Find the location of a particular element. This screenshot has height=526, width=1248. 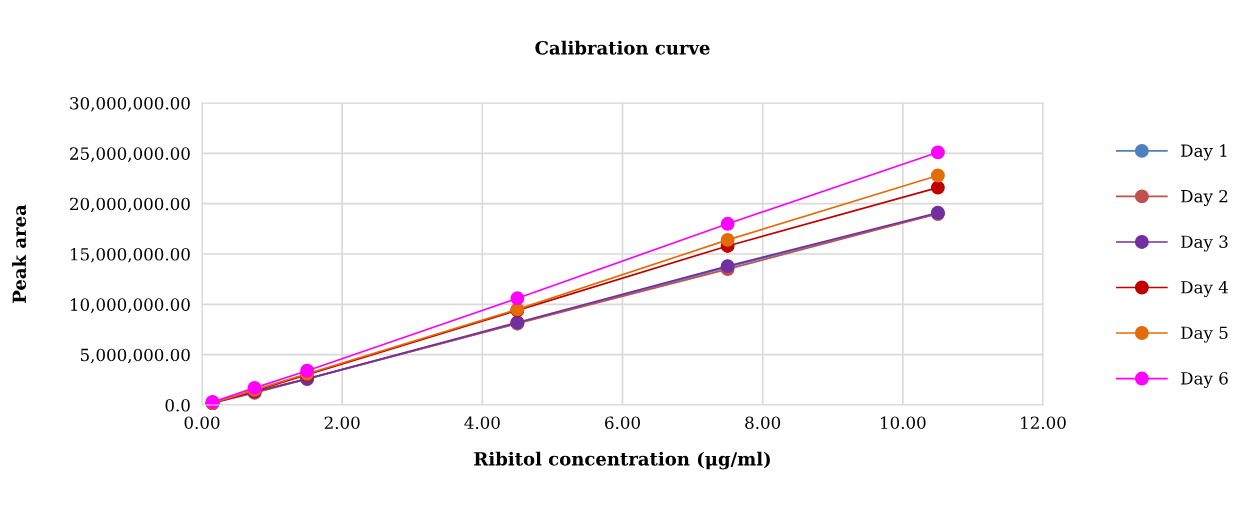

y-axis-title: Peak area is located at coordinates (19, 253).